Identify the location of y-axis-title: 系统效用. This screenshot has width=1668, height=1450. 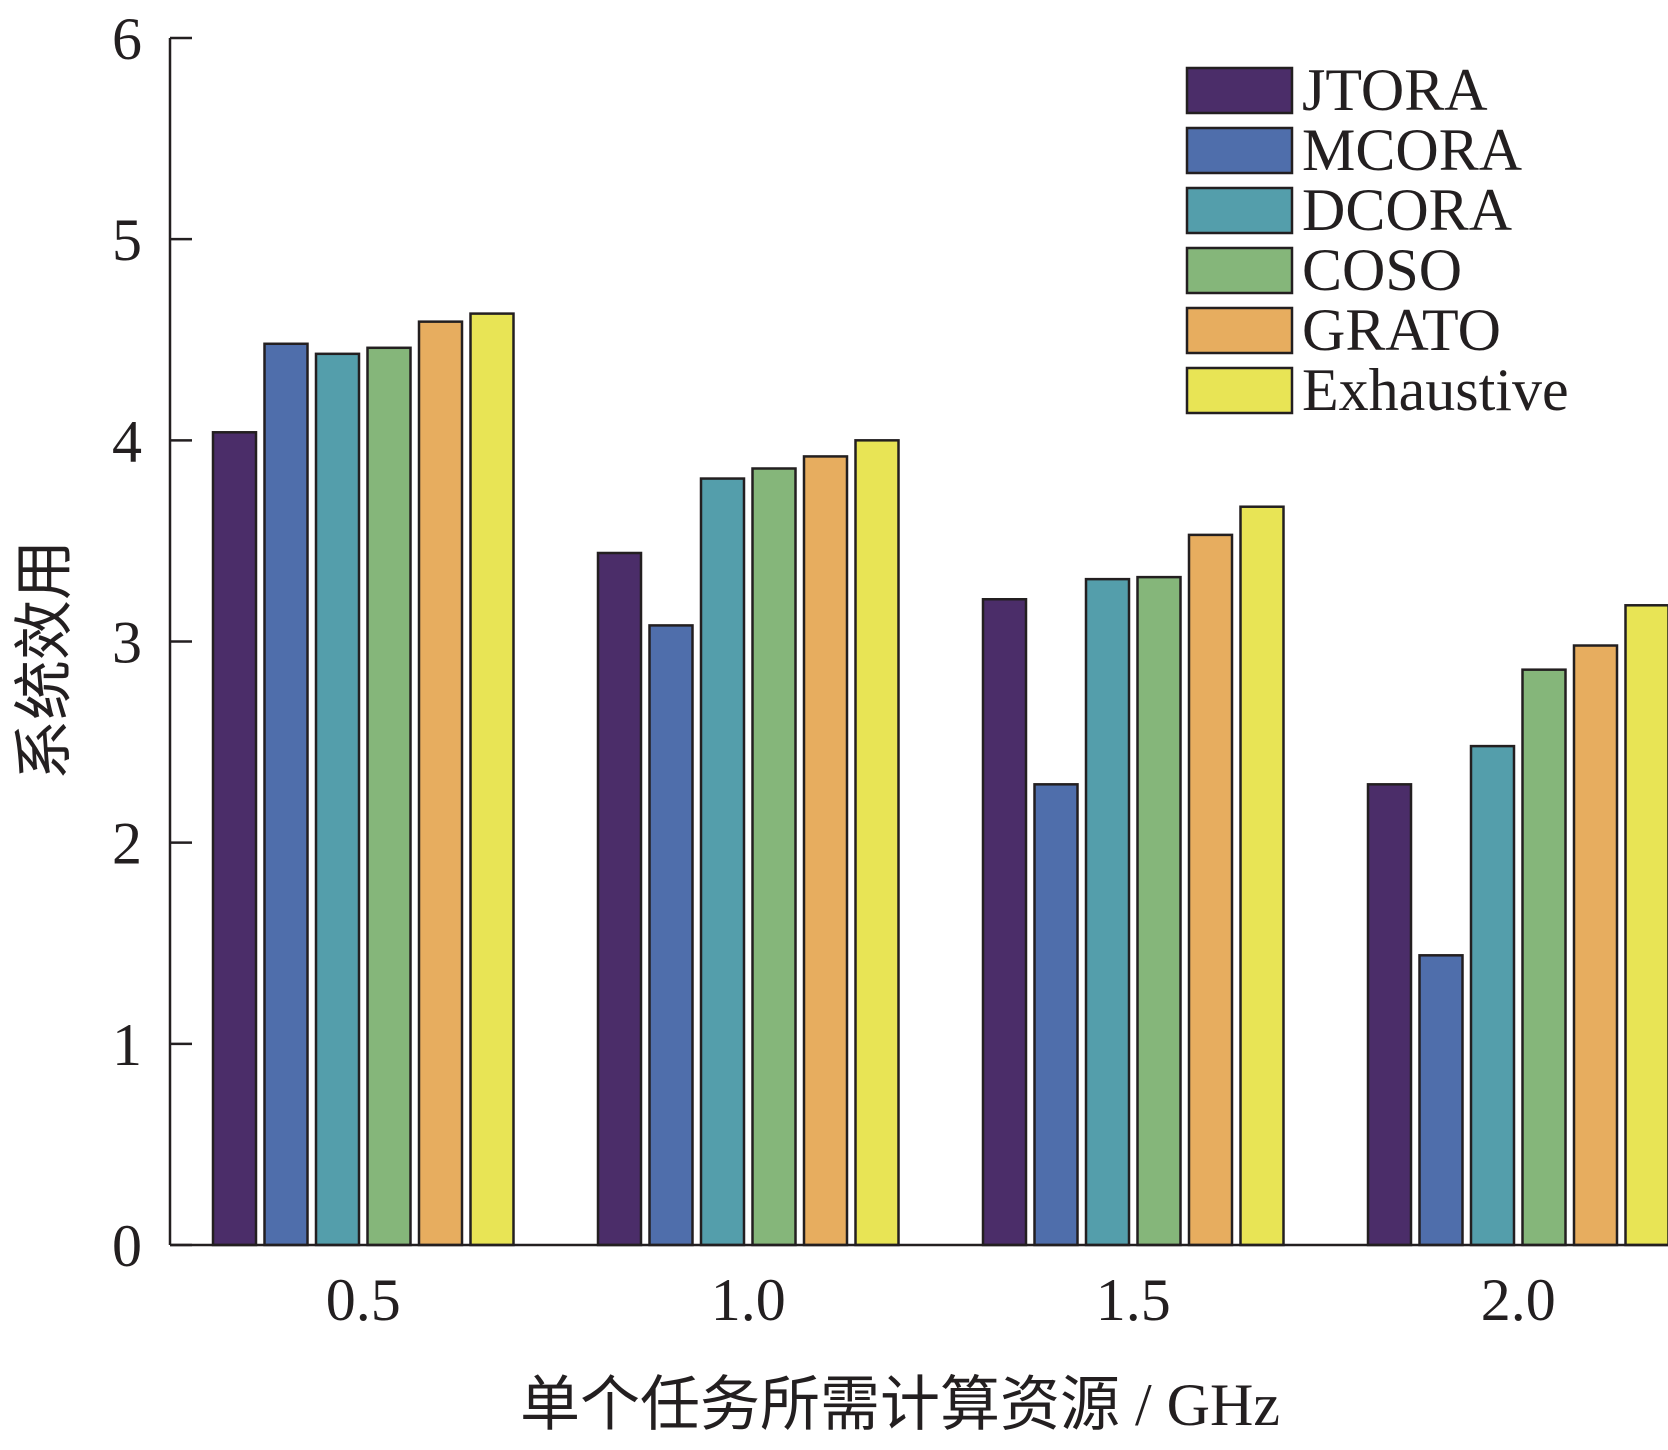
(45, 660).